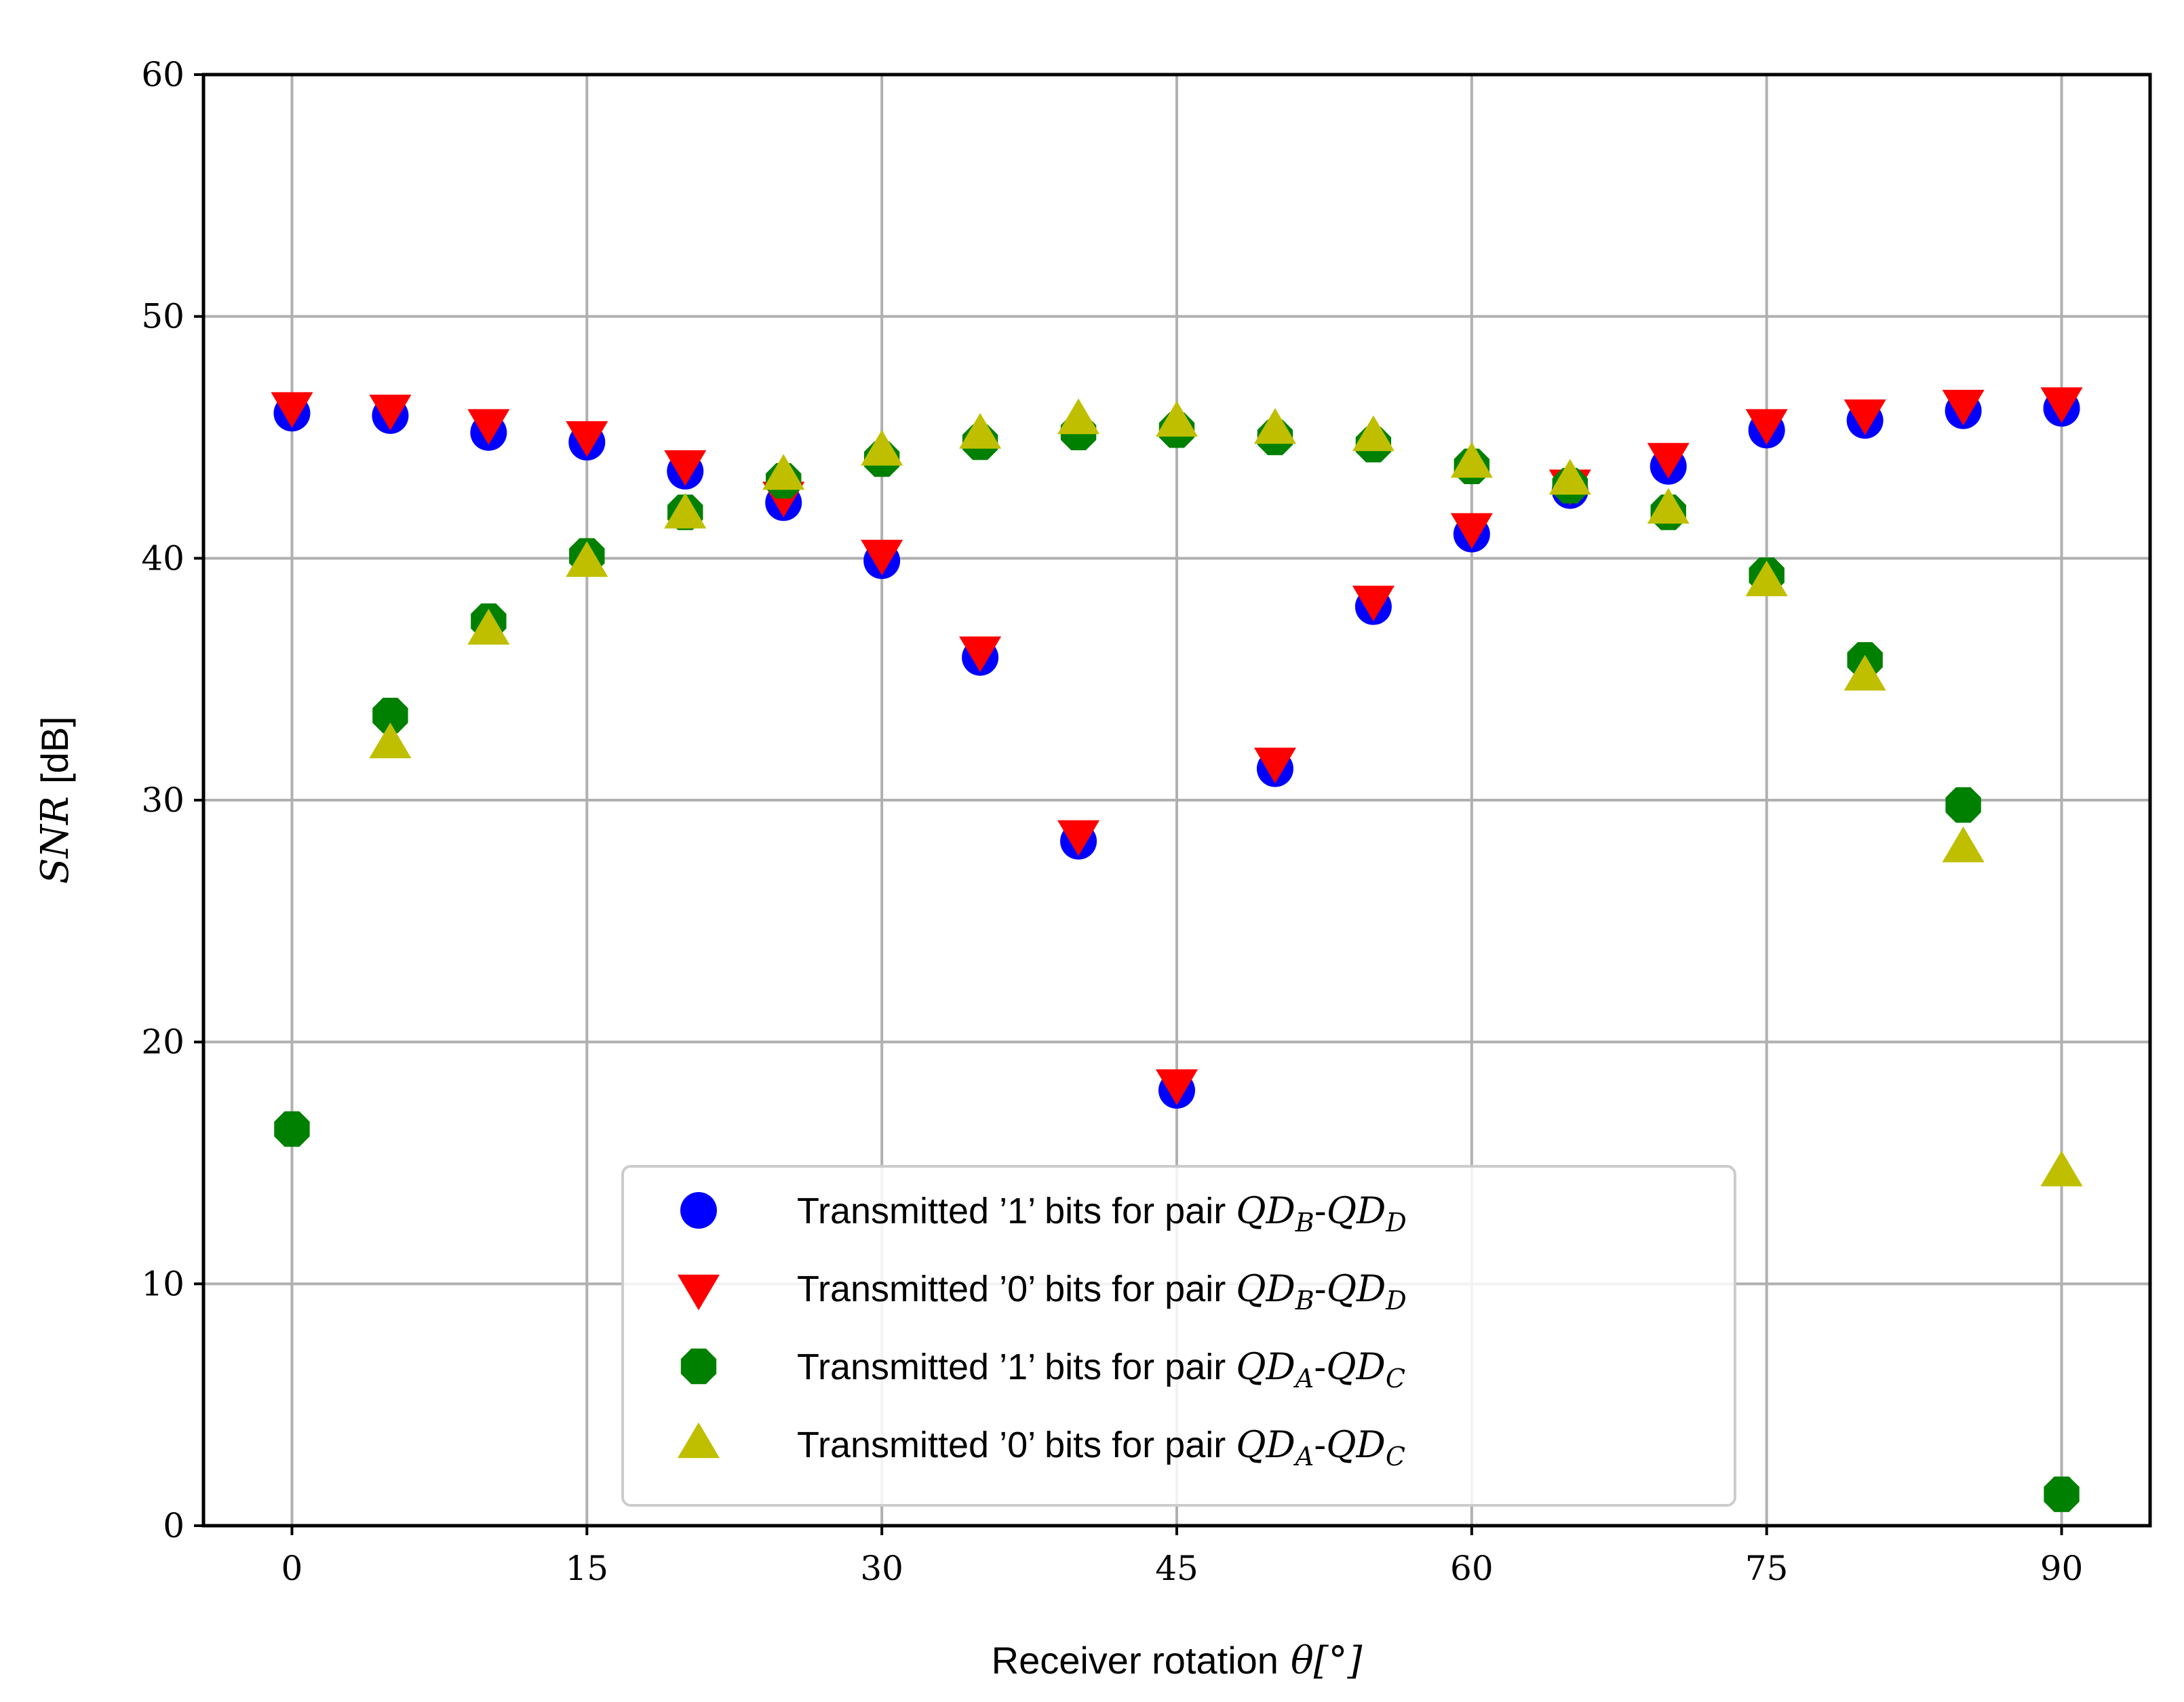 This screenshot has width=2184, height=1702. Describe the element at coordinates (488, 626) in the screenshot. I see `point-s4-x10` at that location.